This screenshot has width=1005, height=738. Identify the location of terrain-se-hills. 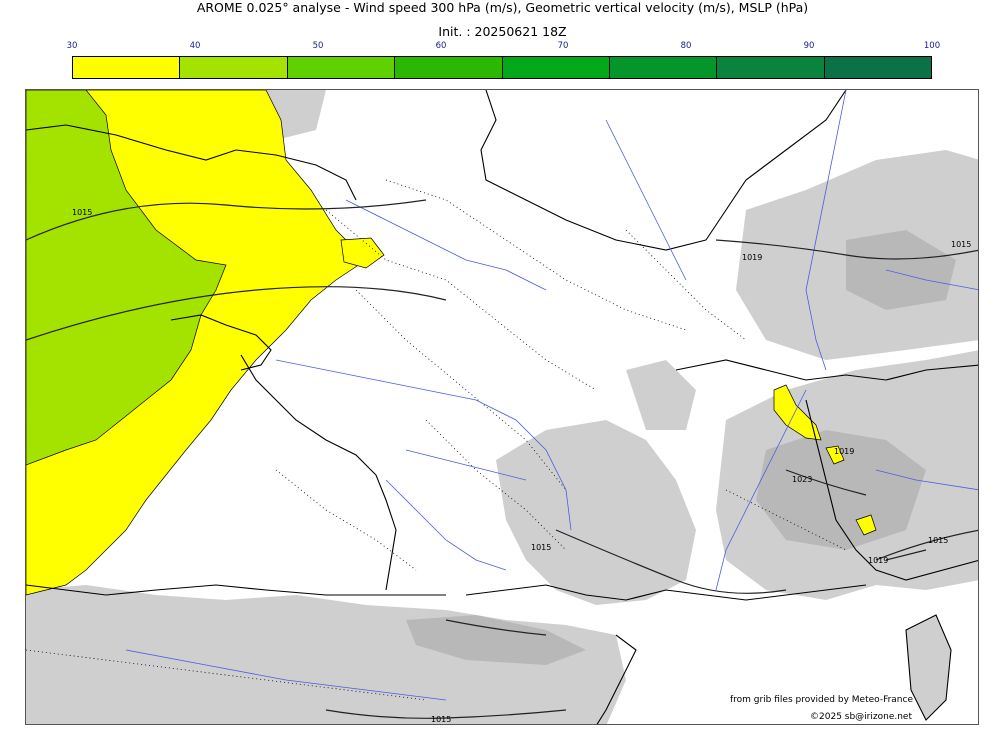
(661, 395).